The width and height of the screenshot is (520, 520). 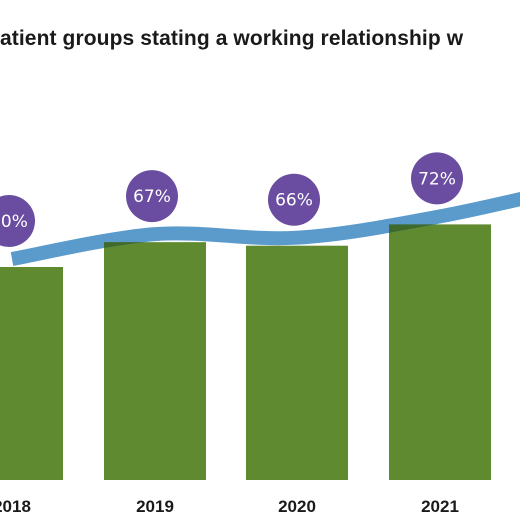 I want to click on x-tick-2021: 2021, so click(x=440, y=506).